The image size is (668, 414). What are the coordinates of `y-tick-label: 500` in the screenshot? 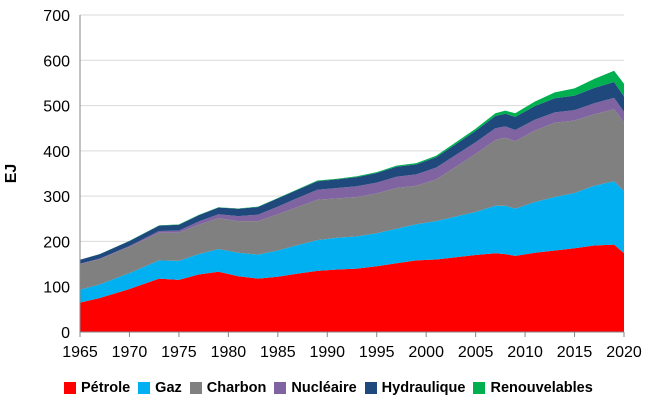 It's located at (56, 107).